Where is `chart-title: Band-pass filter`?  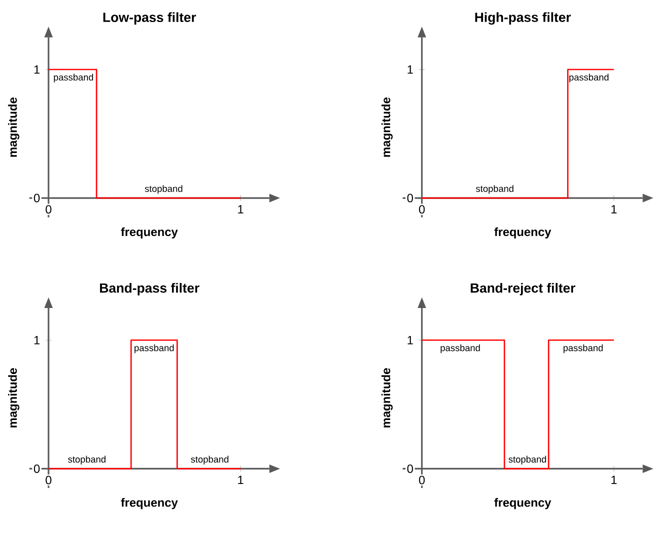
chart-title: Band-pass filter is located at coordinates (150, 289).